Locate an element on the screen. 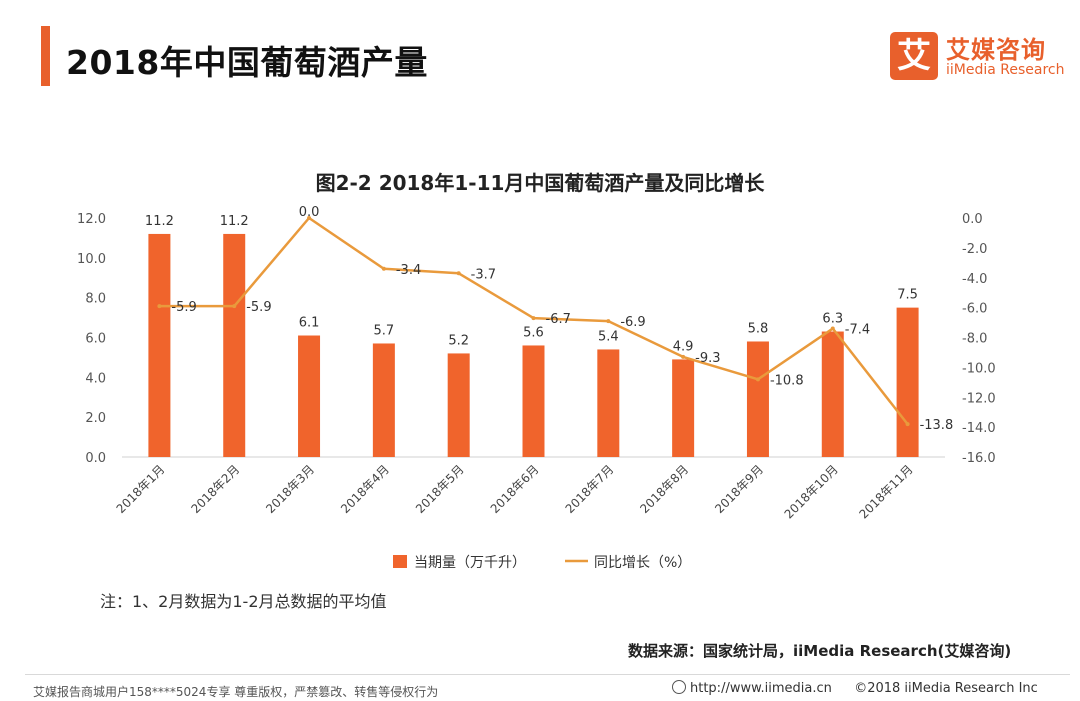  footer-copyright: ©2018 iiMedia Research Inc is located at coordinates (946, 688).